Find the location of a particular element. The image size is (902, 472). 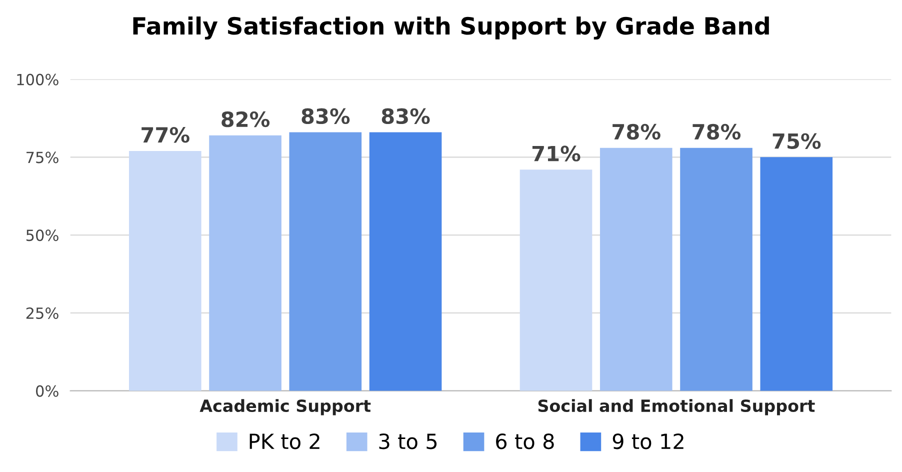

legend-label: 3 to 5 is located at coordinates (408, 441).